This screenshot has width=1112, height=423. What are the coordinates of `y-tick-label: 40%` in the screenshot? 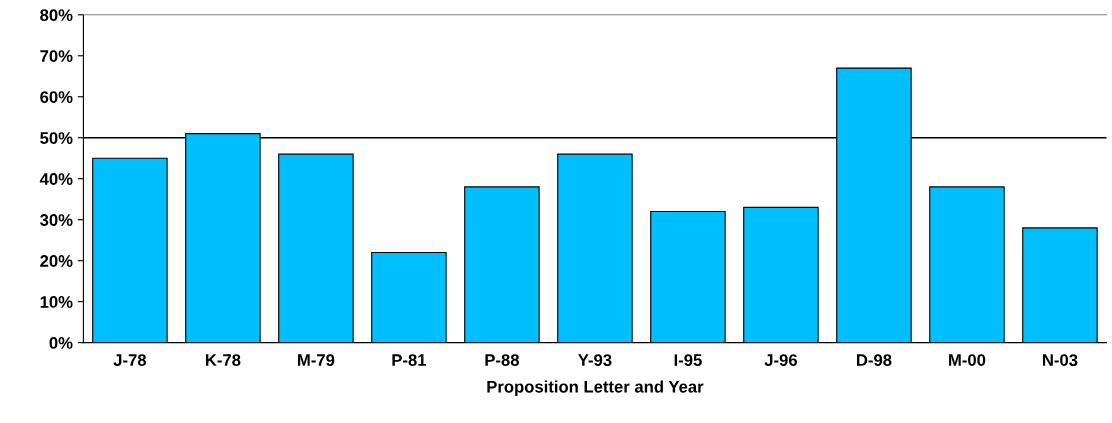 It's located at (56, 179).